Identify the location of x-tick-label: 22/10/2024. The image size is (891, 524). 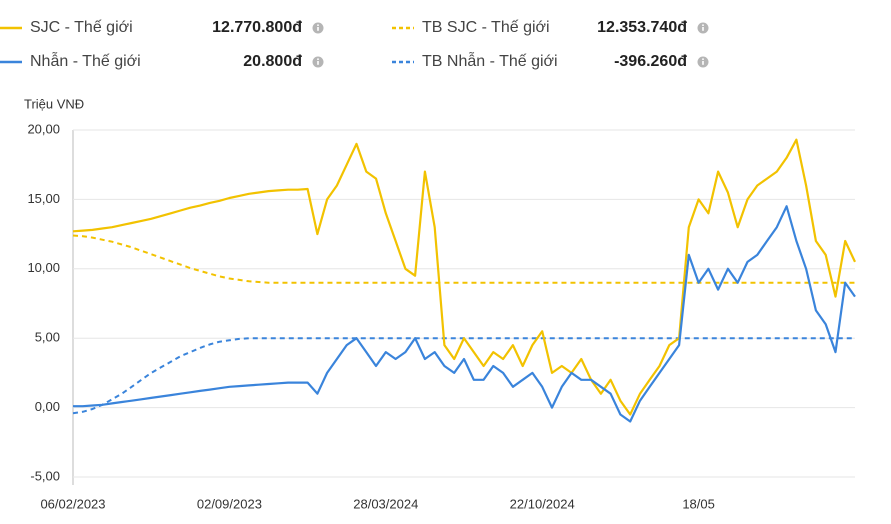
(542, 503).